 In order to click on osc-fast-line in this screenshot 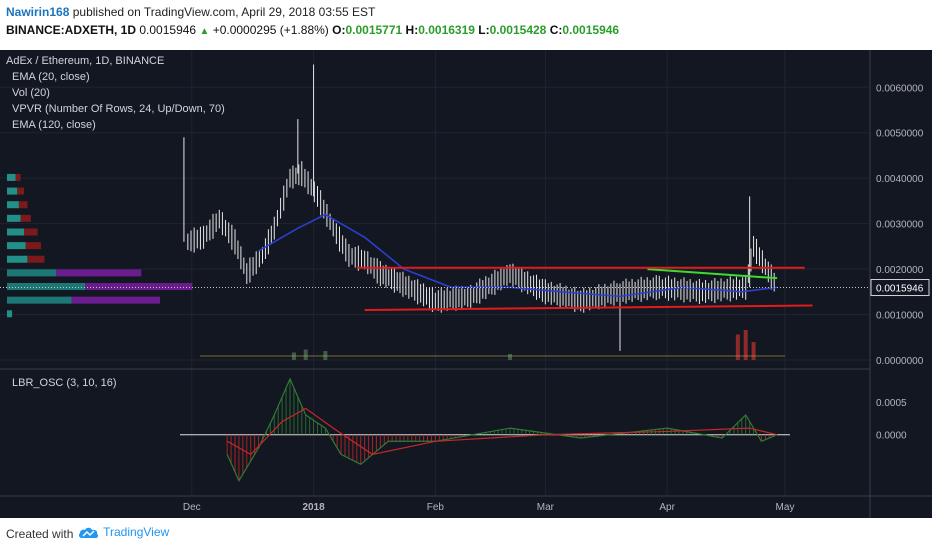, I will do `click(502, 430)`.